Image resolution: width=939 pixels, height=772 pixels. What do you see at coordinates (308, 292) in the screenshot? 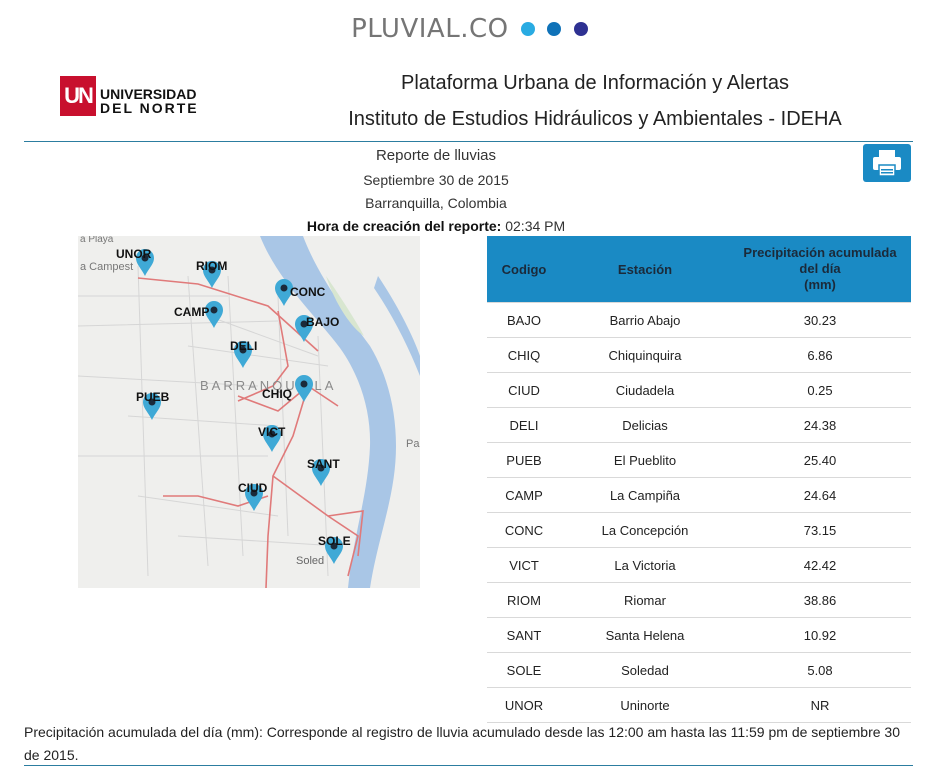
I see `station-label: CONC` at bounding box center [308, 292].